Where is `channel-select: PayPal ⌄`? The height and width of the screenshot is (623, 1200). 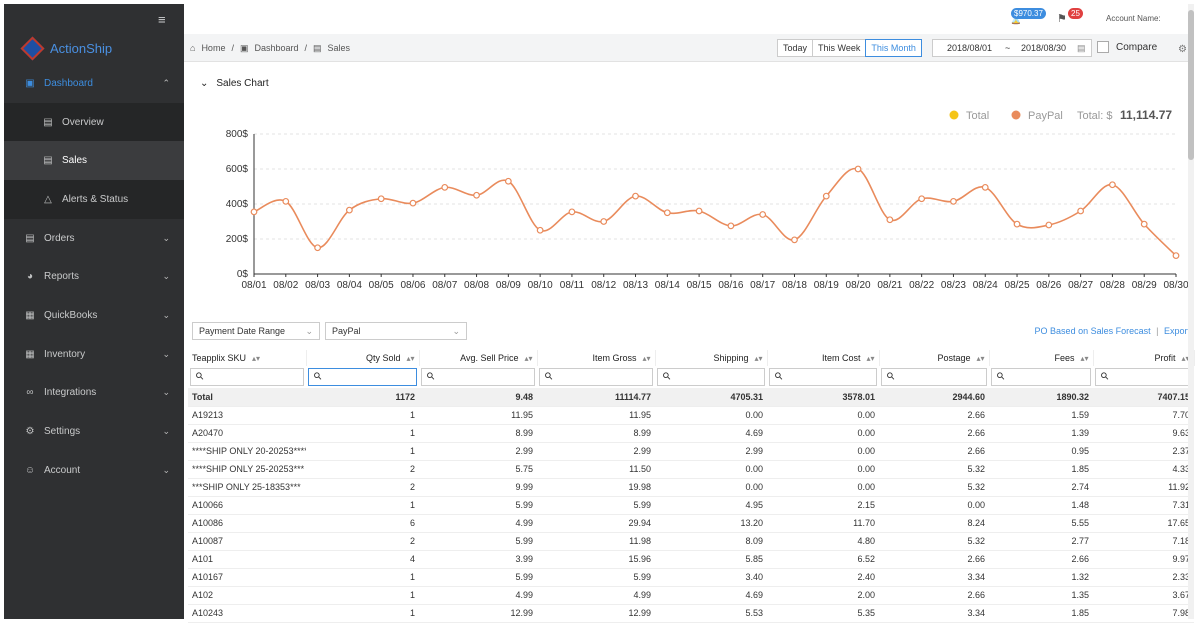 channel-select: PayPal ⌄ is located at coordinates (396, 331).